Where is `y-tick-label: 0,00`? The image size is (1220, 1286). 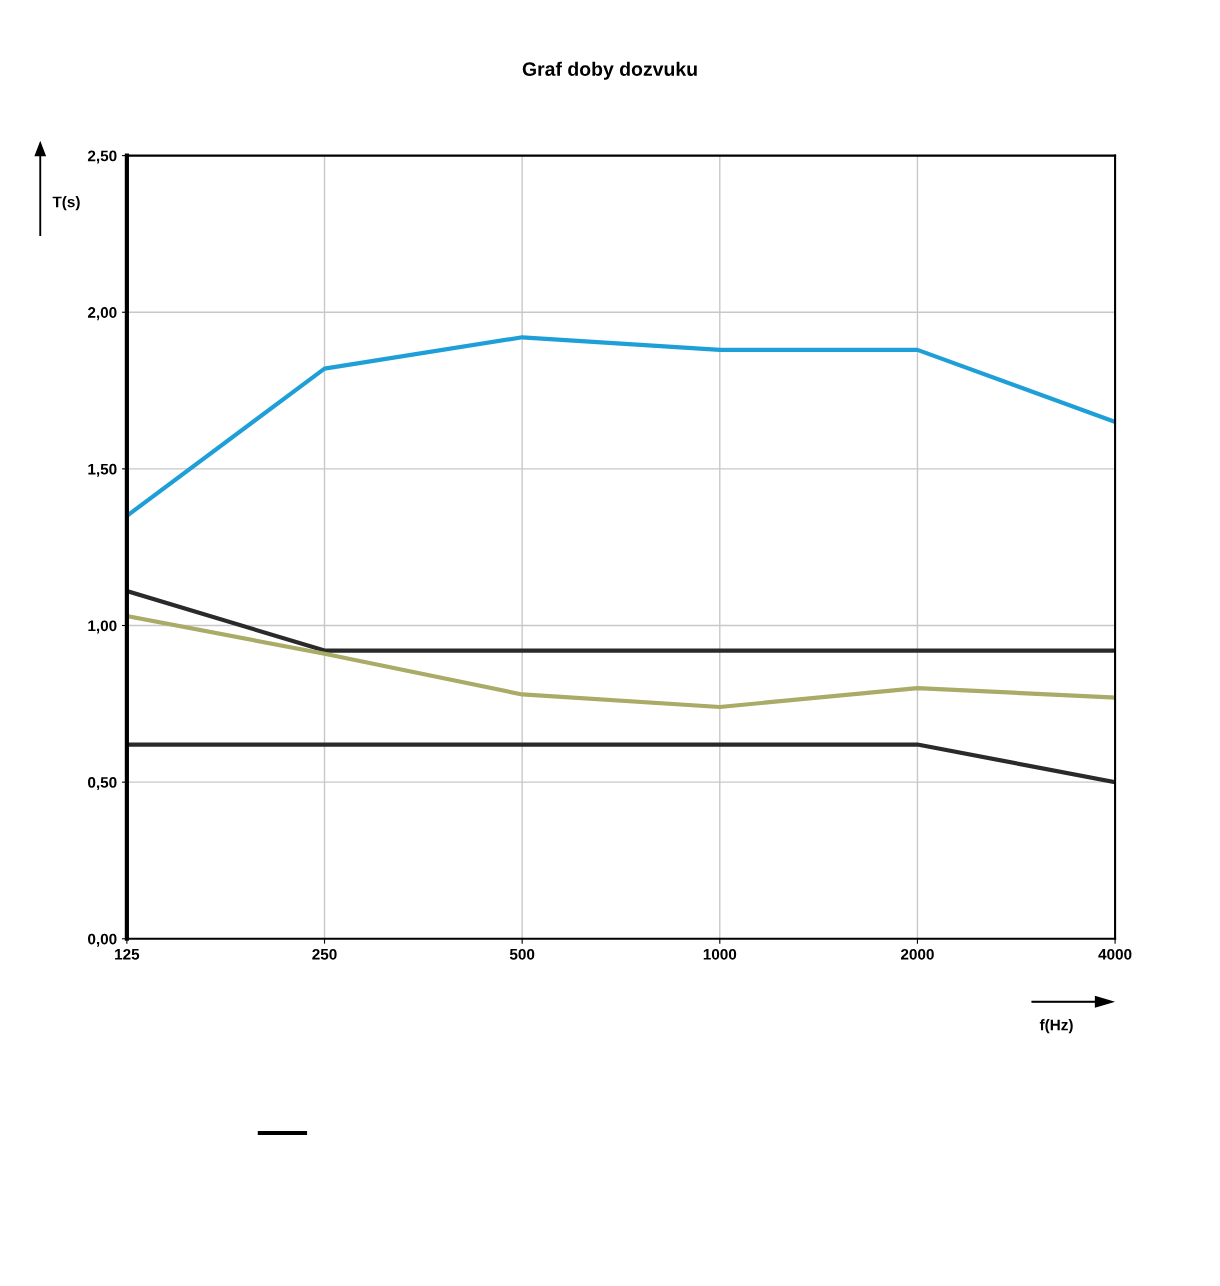
y-tick-label: 0,00 is located at coordinates (102, 940).